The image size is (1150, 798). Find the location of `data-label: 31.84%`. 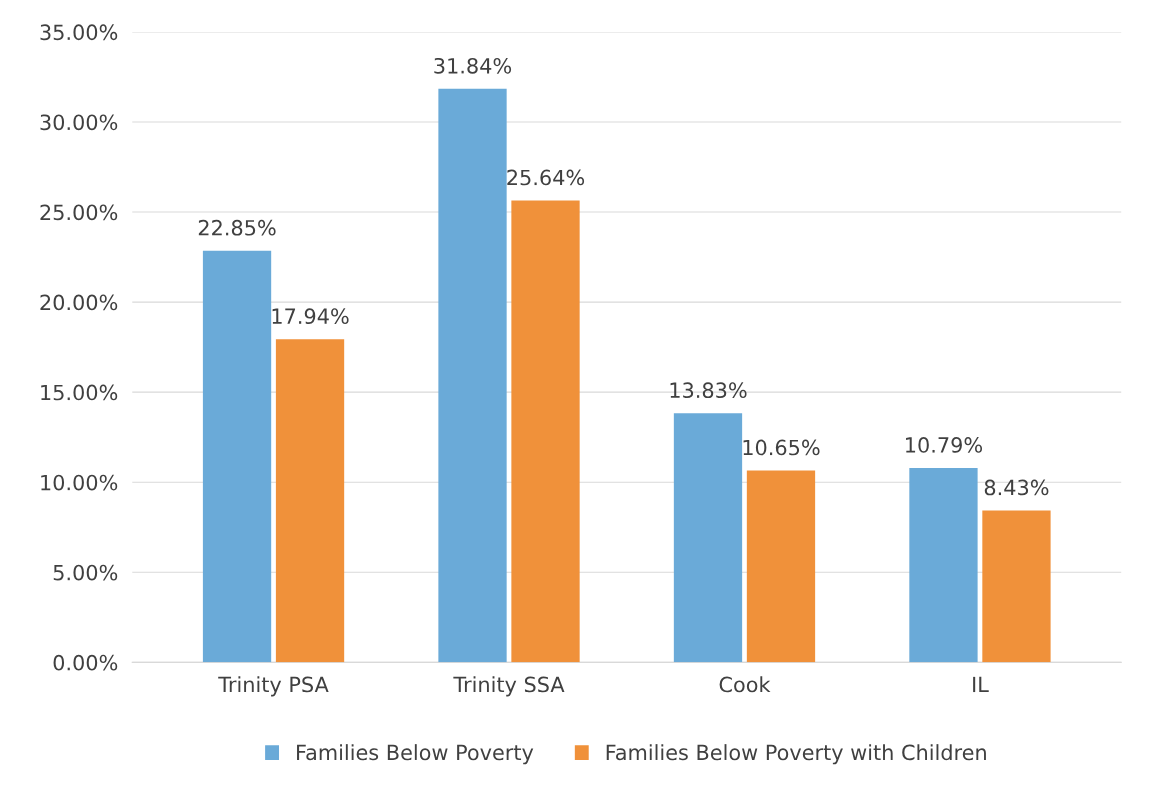

data-label: 31.84% is located at coordinates (473, 65).